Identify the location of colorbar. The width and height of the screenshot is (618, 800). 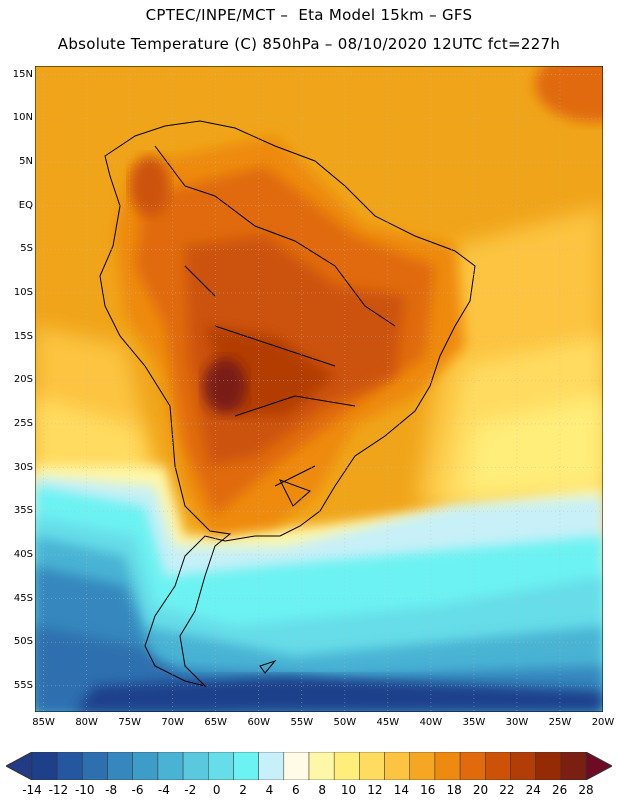
(309, 766).